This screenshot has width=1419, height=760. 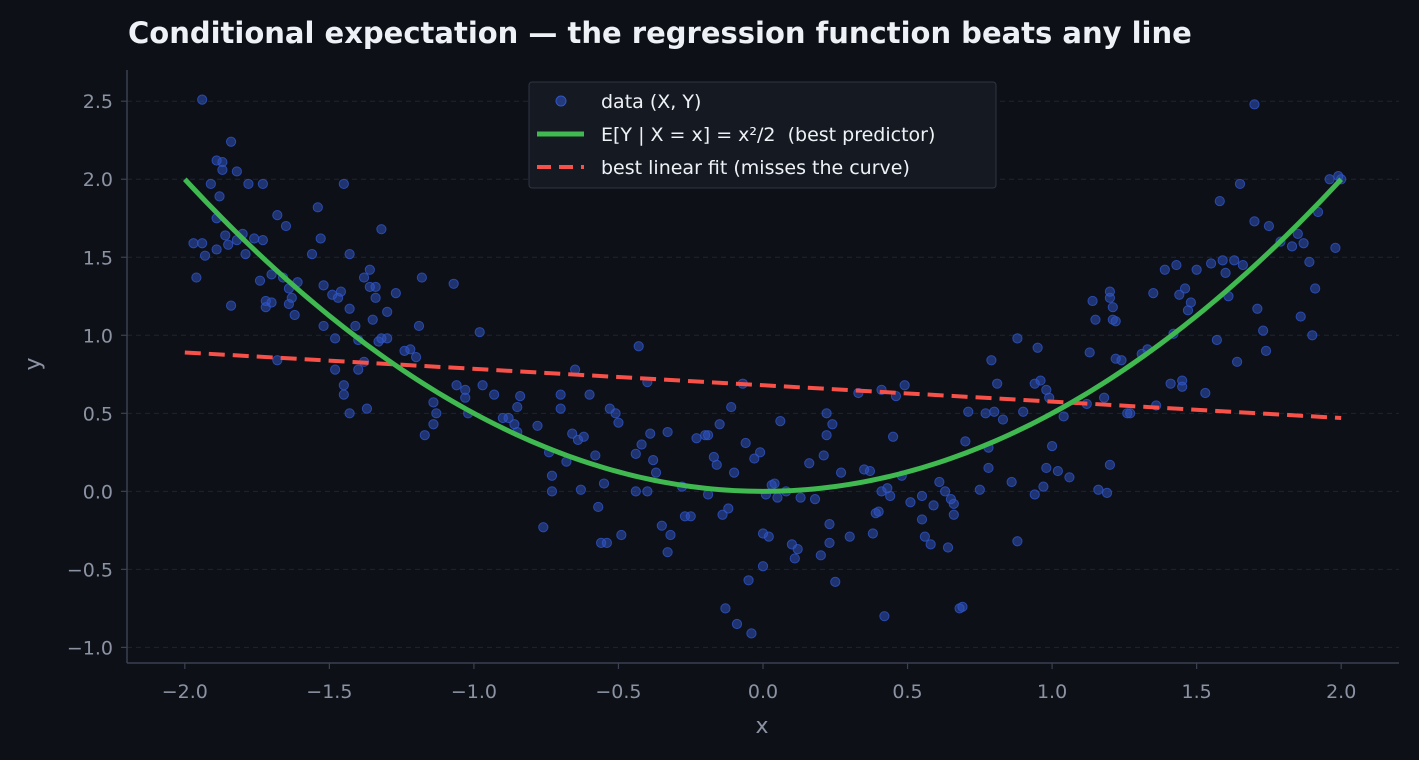 I want to click on x-tick-label: 0.5, so click(x=907, y=692).